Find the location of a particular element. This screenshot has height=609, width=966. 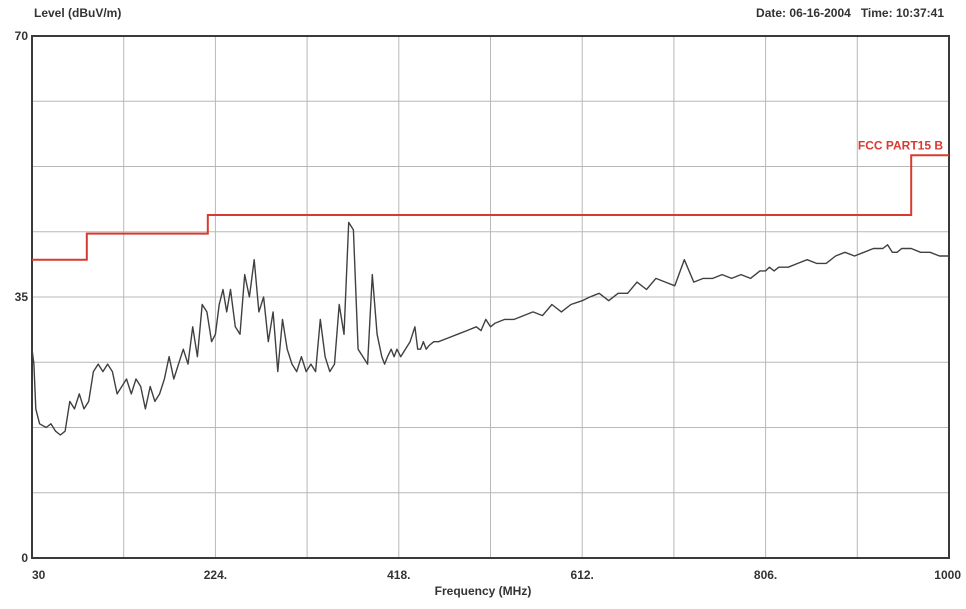

fcc-limit-label: FCC PART15 B is located at coordinates (900, 145).